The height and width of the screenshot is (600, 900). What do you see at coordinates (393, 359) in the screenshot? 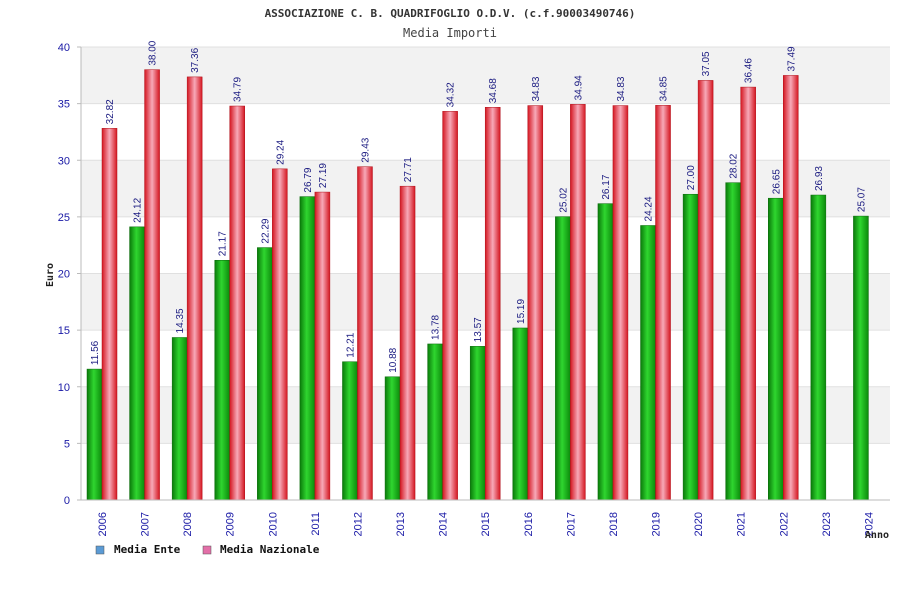
I see `value-label-ente-2013: 10.88` at bounding box center [393, 359].